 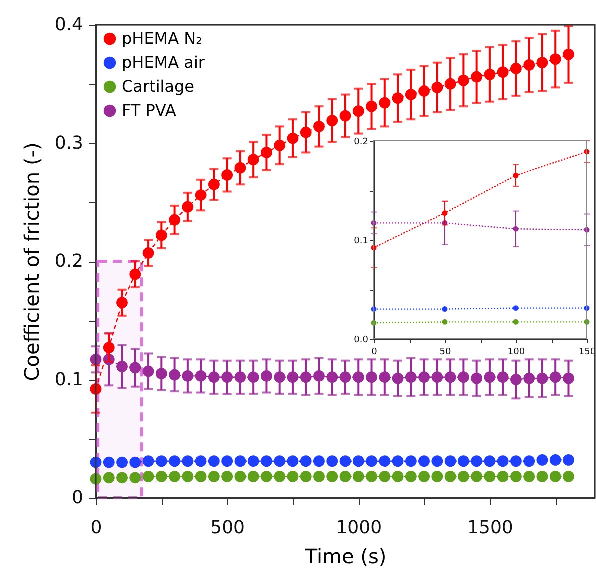 I want to click on x-axis-title: Time (s), so click(x=345, y=556).